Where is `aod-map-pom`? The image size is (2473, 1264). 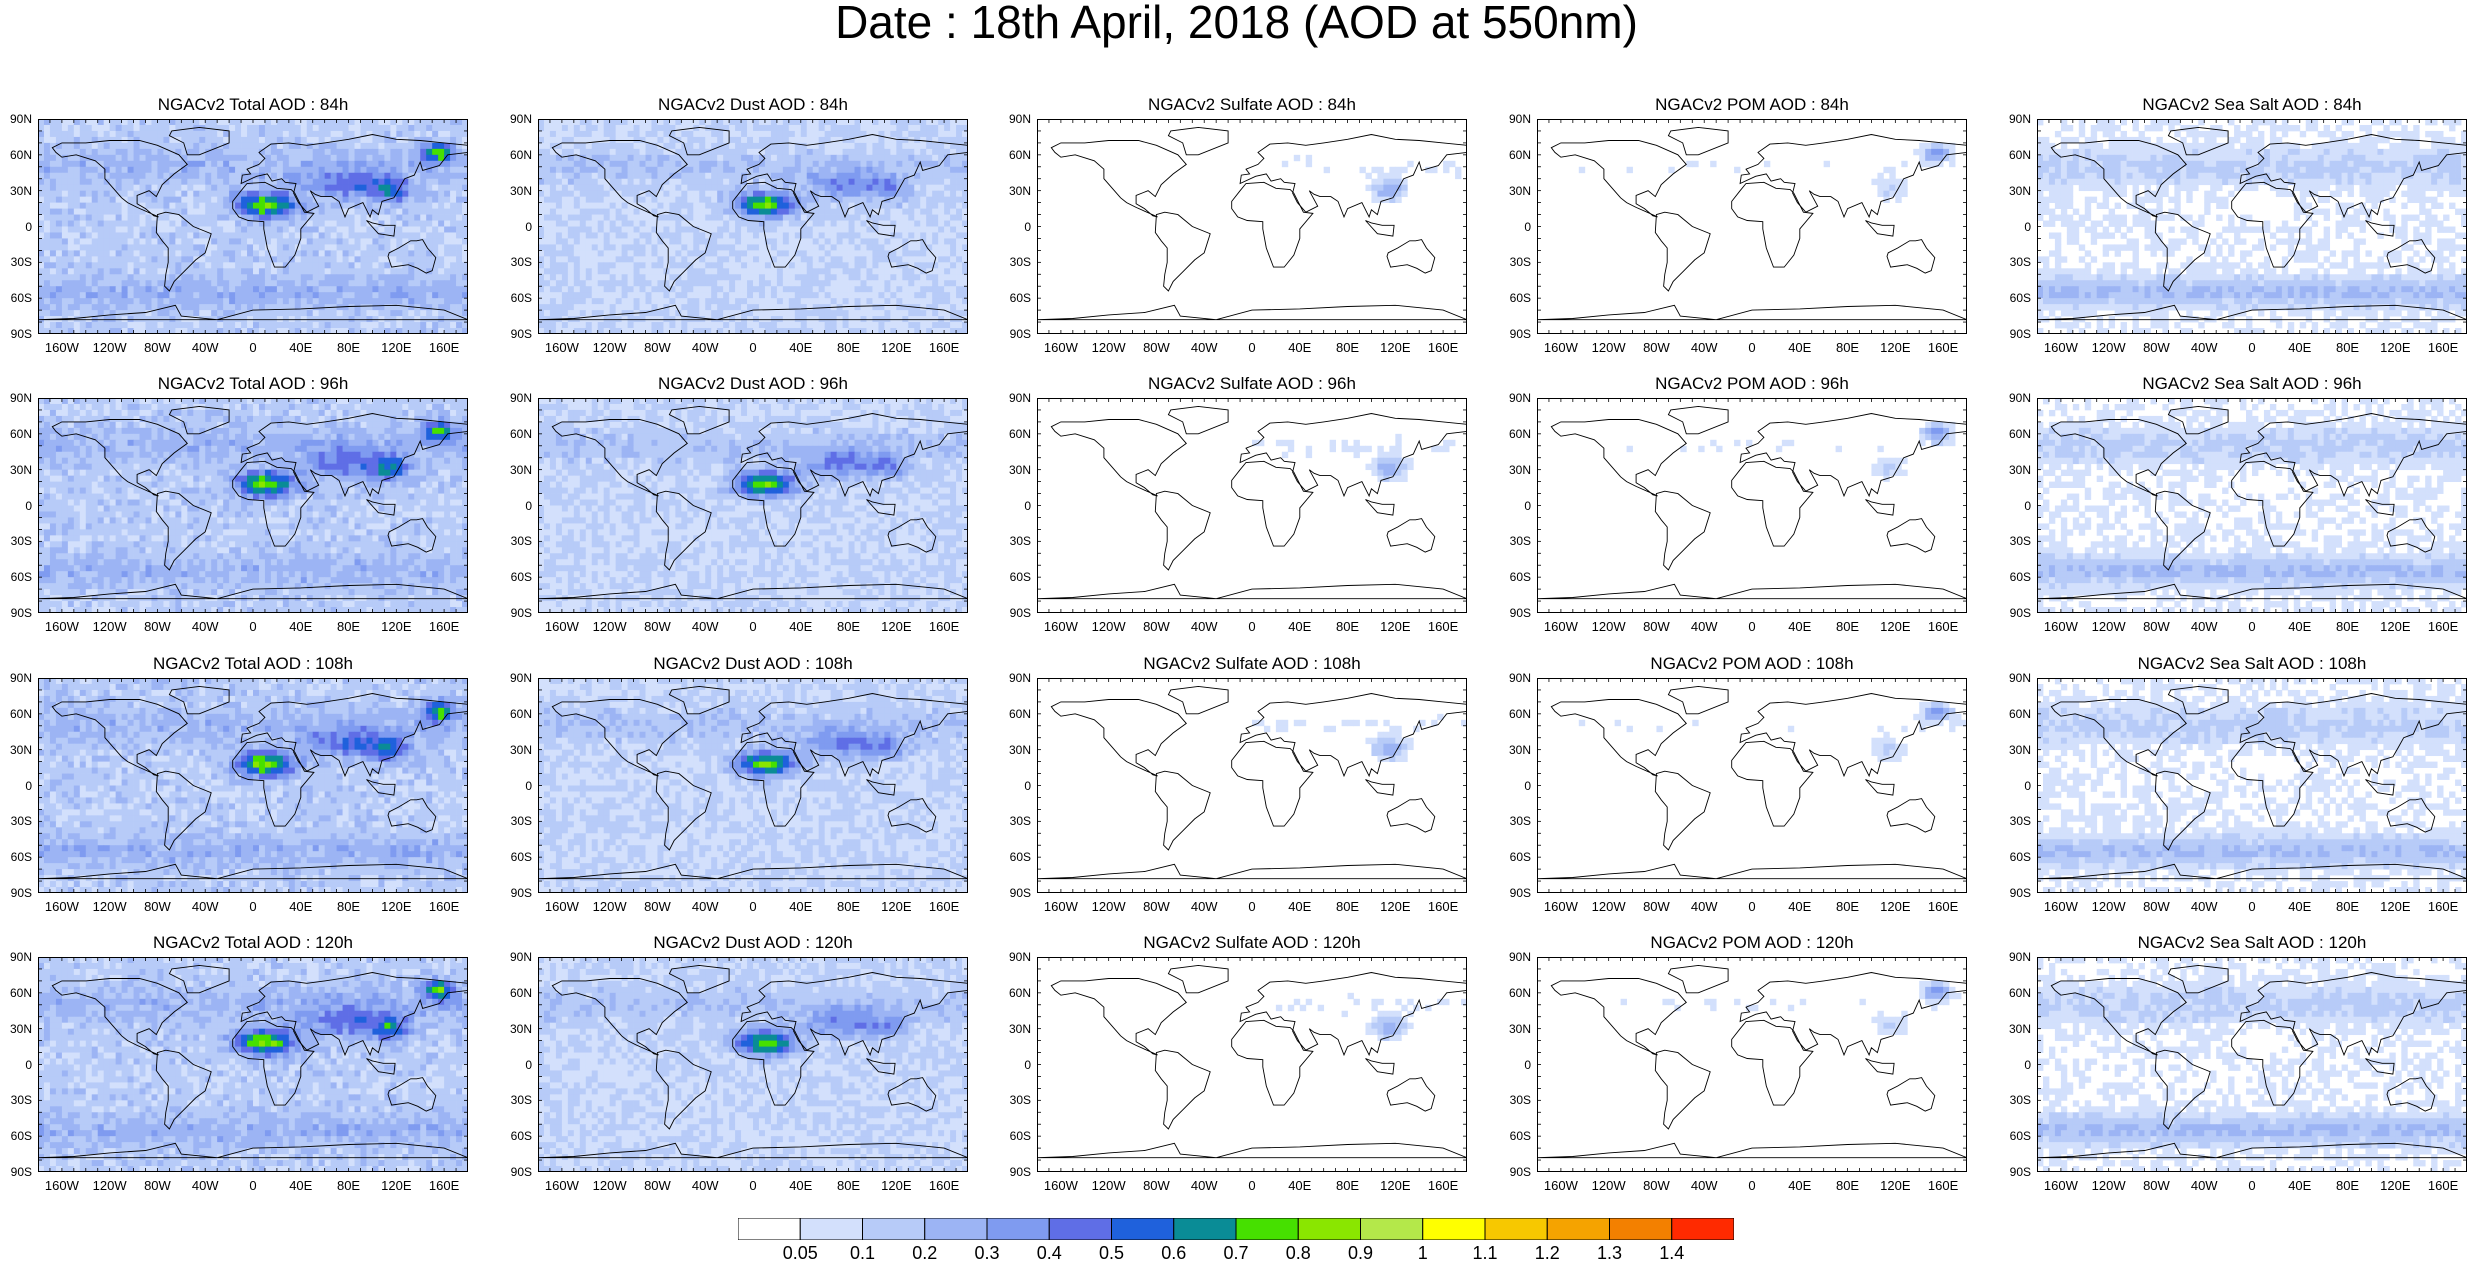 aod-map-pom is located at coordinates (1752, 785).